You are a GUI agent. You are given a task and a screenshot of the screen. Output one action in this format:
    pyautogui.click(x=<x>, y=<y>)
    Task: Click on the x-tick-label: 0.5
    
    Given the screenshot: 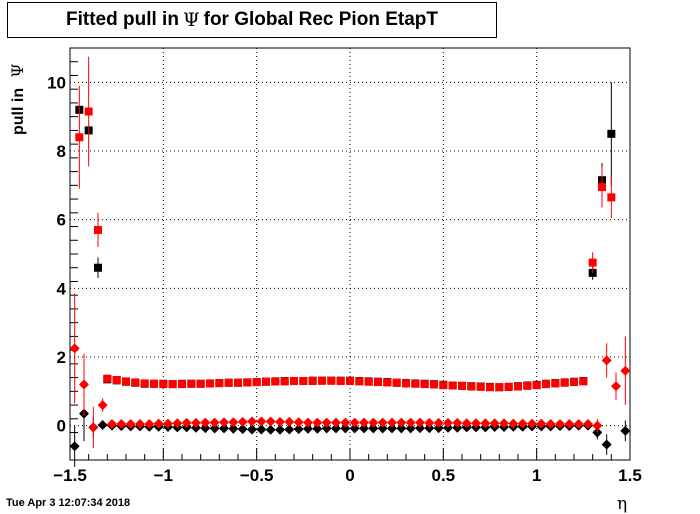 What is the action you would take?
    pyautogui.click(x=444, y=475)
    